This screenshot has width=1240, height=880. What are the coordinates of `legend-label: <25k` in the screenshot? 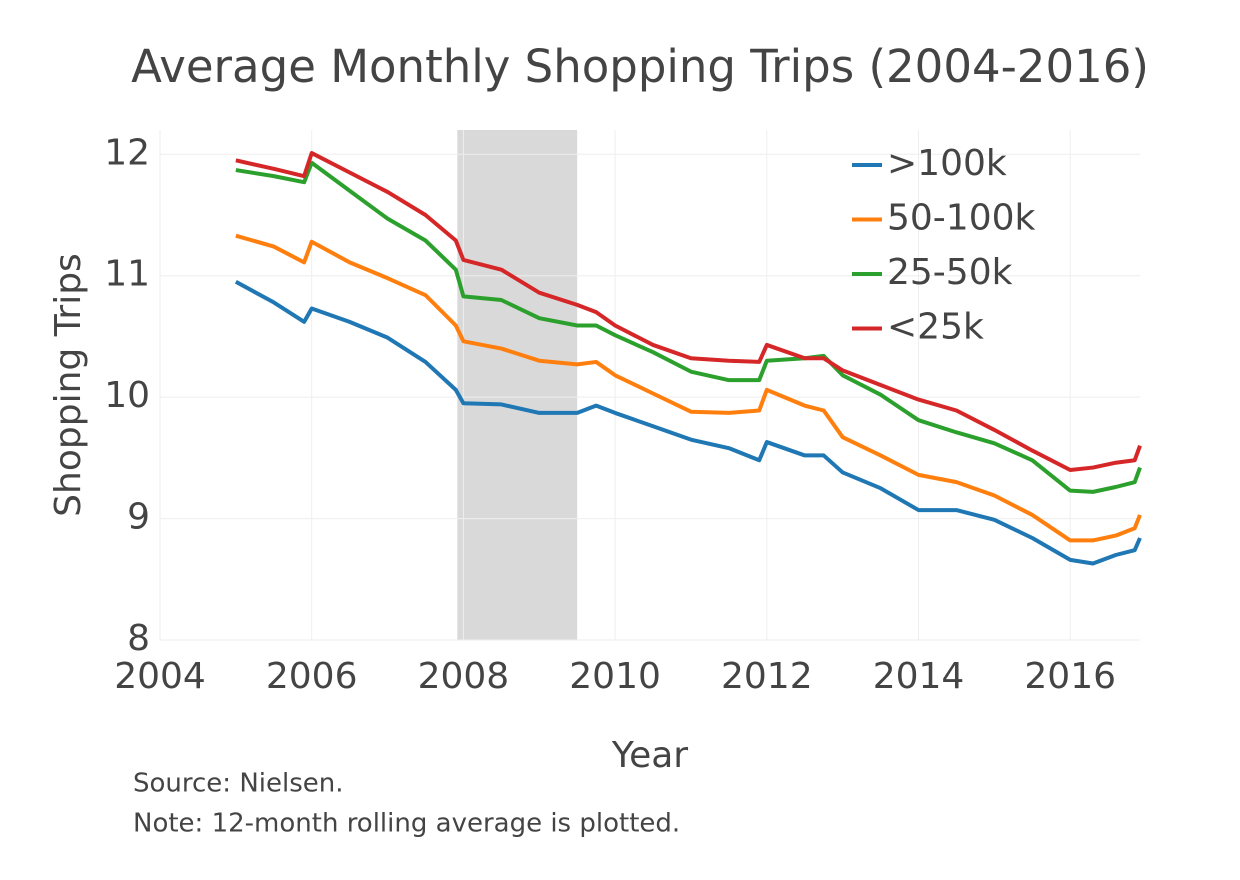 It's located at (935, 327).